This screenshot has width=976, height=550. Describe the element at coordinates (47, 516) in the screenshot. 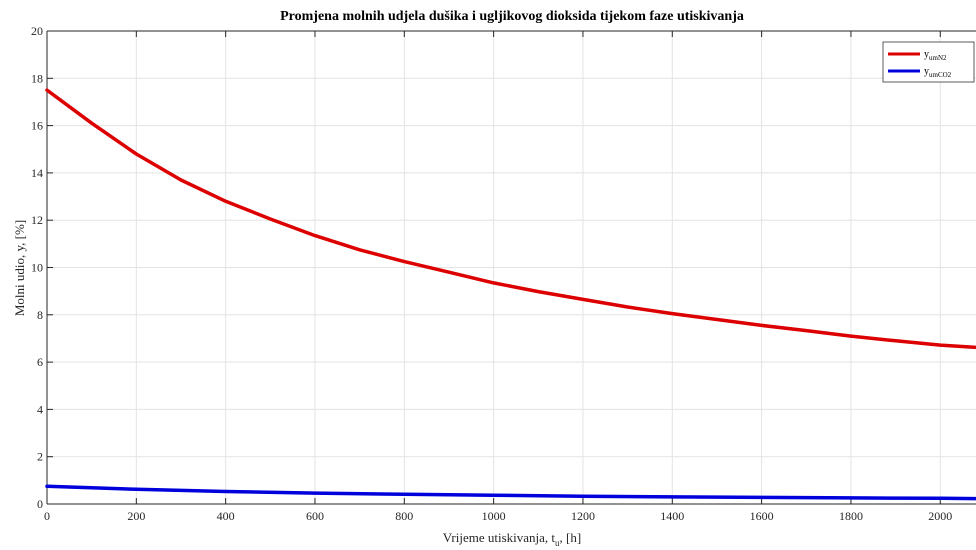

I see `x-tick-label: 0` at that location.